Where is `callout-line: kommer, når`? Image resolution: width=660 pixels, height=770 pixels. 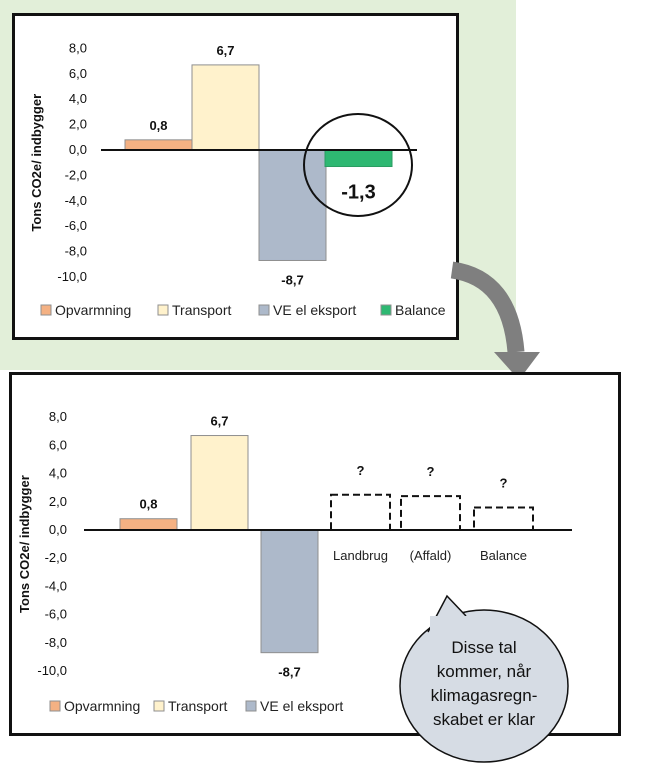
callout-line: kommer, når is located at coordinates (484, 671).